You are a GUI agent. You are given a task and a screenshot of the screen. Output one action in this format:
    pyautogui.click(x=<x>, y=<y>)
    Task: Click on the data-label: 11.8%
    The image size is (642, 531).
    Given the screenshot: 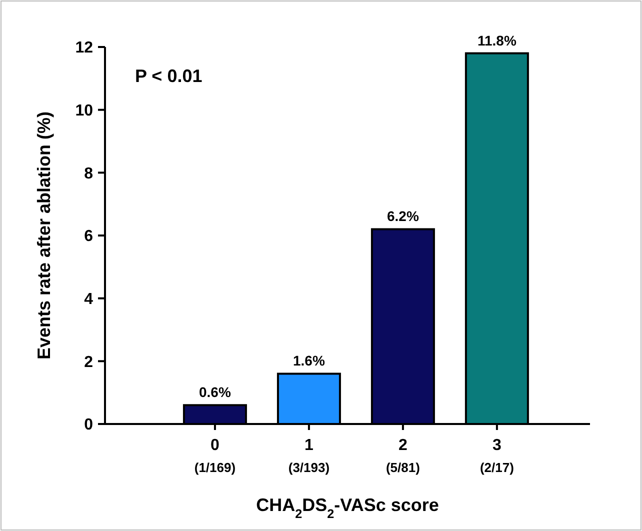 What is the action you would take?
    pyautogui.click(x=497, y=40)
    